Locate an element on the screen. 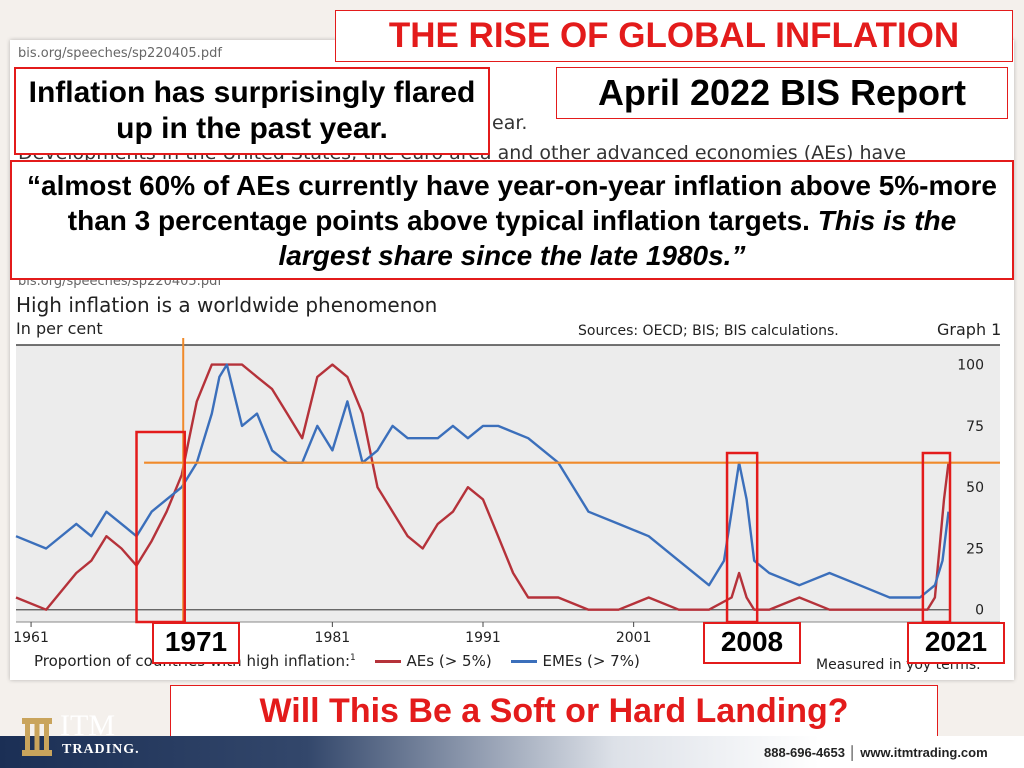  document-body-fragment: ear. is located at coordinates (510, 123).